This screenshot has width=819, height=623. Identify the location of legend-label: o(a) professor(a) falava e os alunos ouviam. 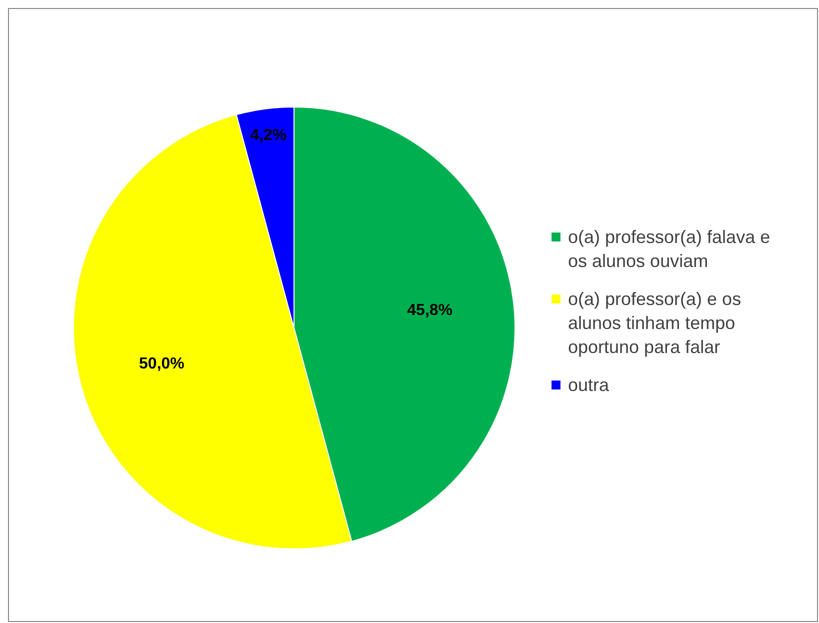
(669, 249).